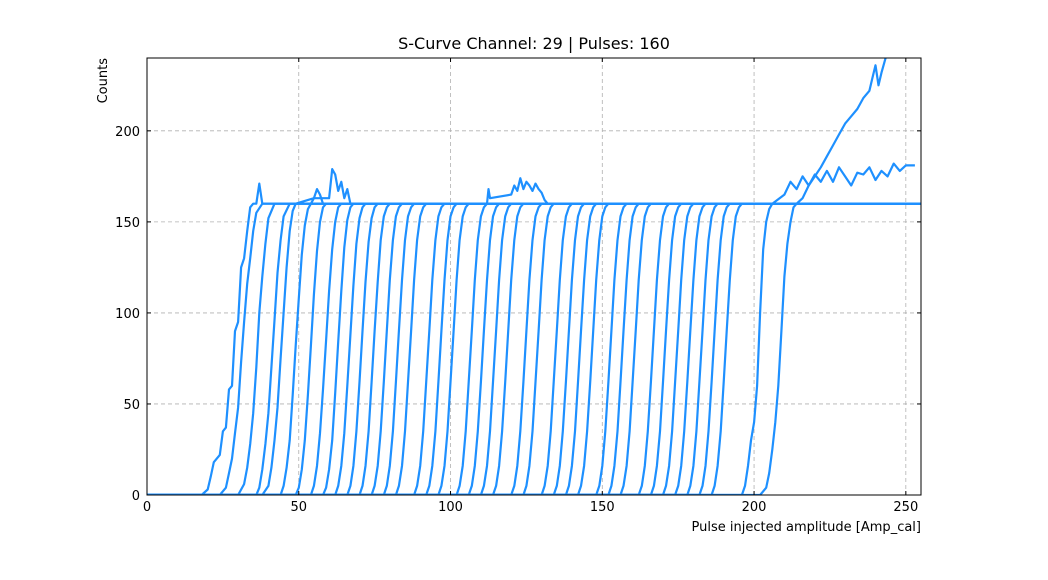 Image resolution: width=1048 pixels, height=580 pixels. What do you see at coordinates (127, 314) in the screenshot?
I see `y-tick-label: 100` at bounding box center [127, 314].